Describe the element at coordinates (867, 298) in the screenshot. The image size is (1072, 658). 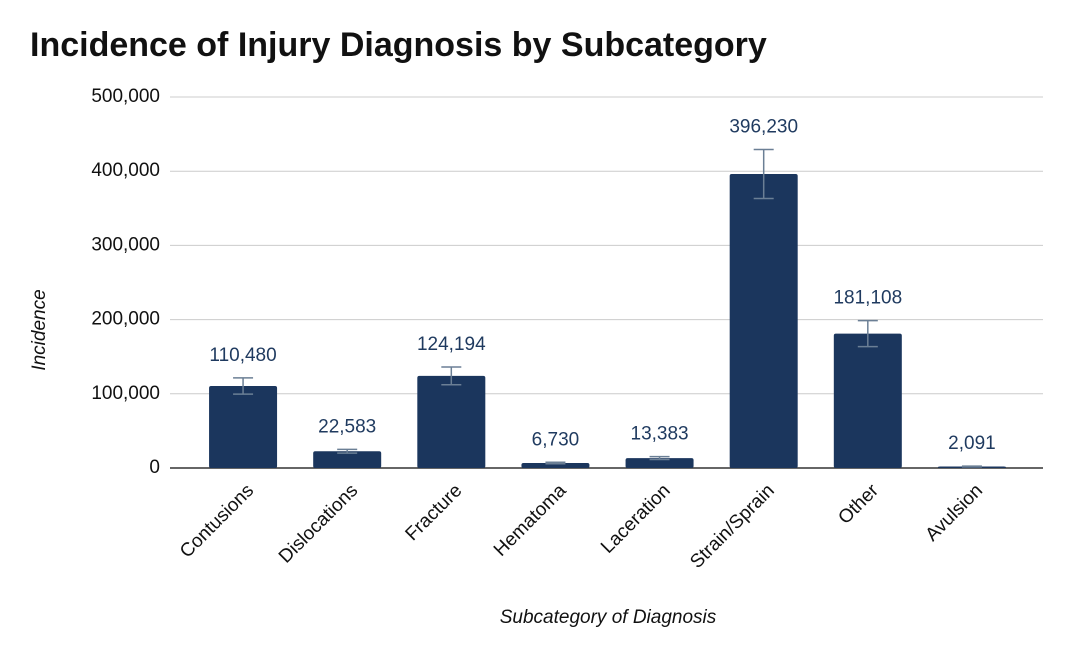
I see `value-label: 181,108` at that location.